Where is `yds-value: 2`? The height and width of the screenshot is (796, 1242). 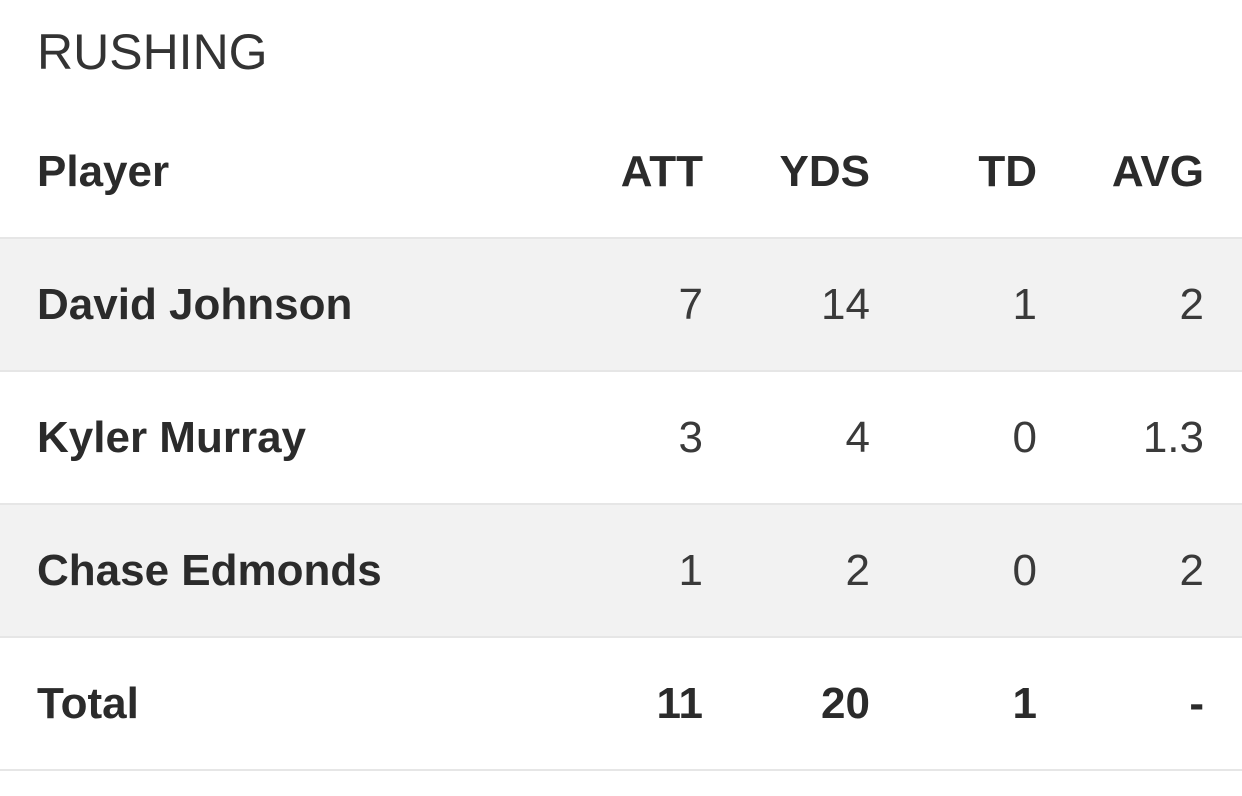
yds-value: 2 is located at coordinates (857, 570).